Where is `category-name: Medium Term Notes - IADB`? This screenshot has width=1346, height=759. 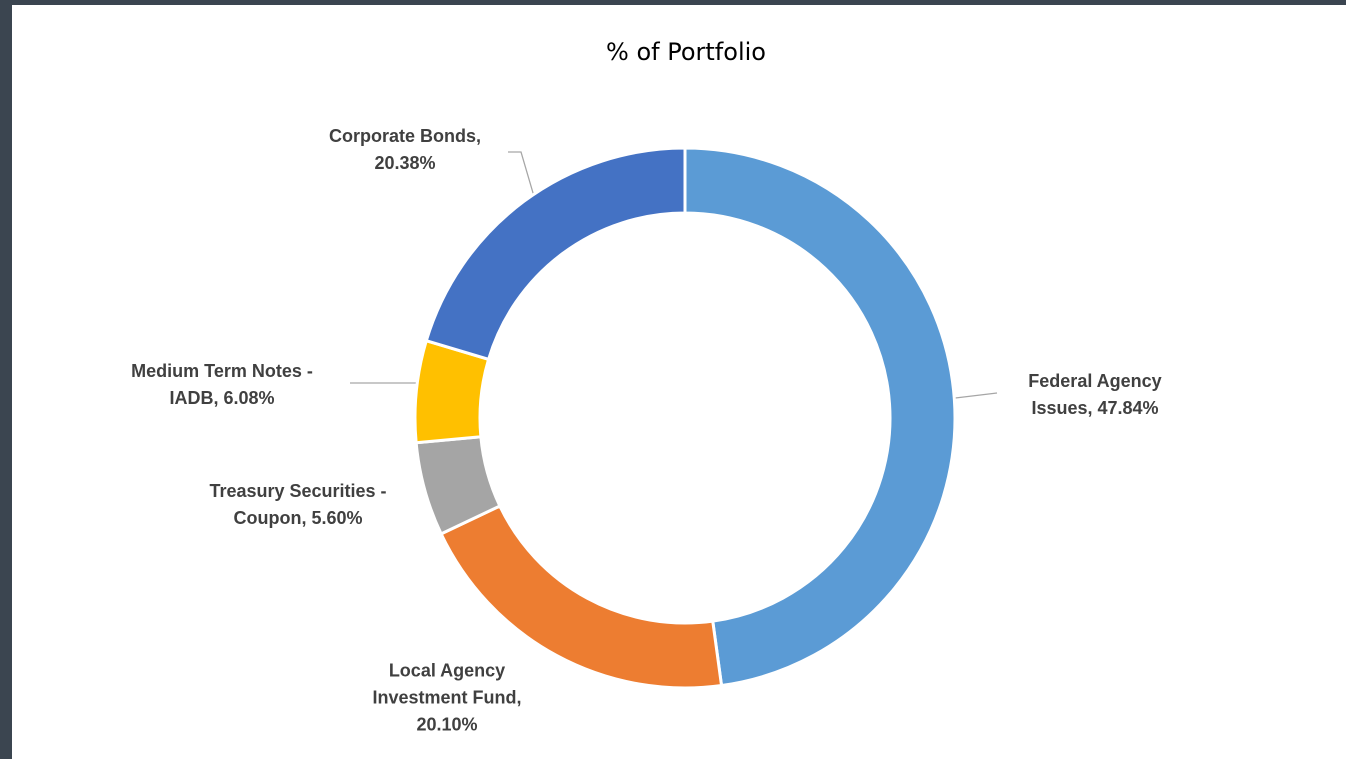
category-name: Medium Term Notes - IADB is located at coordinates (222, 384).